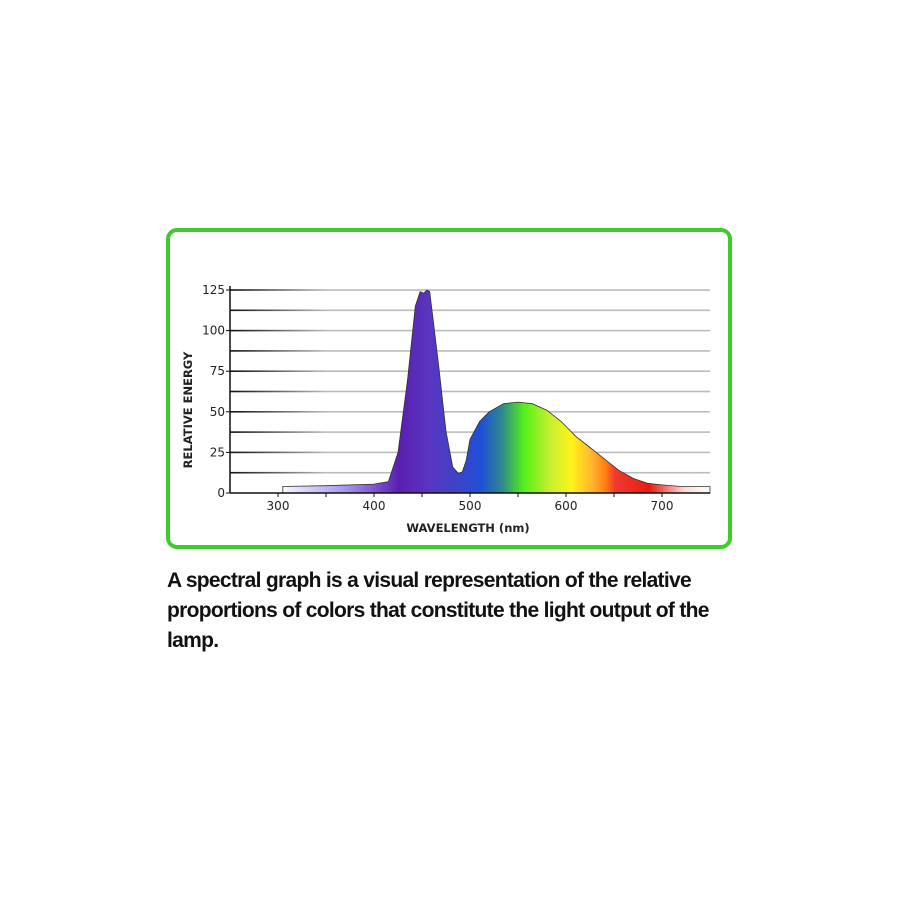 The image size is (900, 900). I want to click on x-tick-label: 500, so click(470, 506).